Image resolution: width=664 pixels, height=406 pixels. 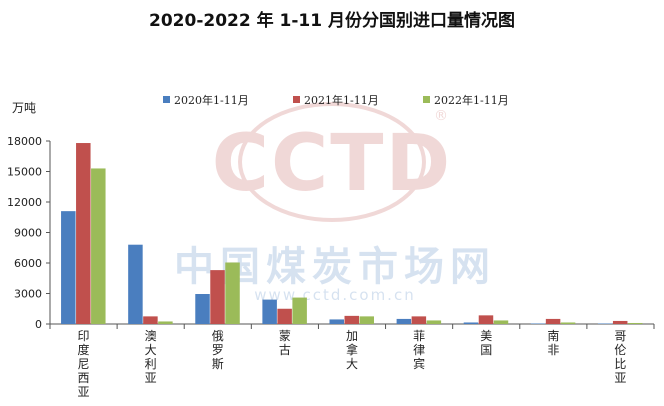 What do you see at coordinates (285, 343) in the screenshot?
I see `category-label: 蒙古` at bounding box center [285, 343].